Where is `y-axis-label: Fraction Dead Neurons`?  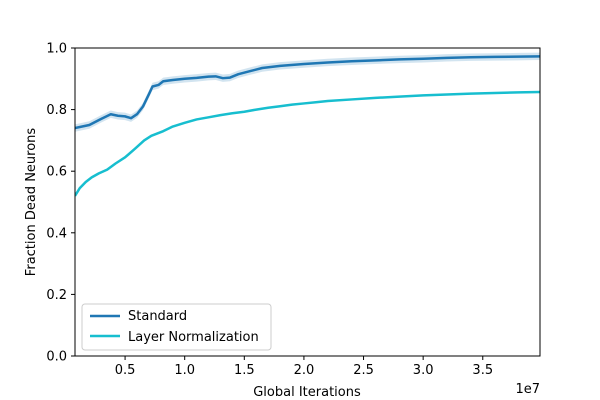
y-axis-label: Fraction Dead Neurons is located at coordinates (31, 202).